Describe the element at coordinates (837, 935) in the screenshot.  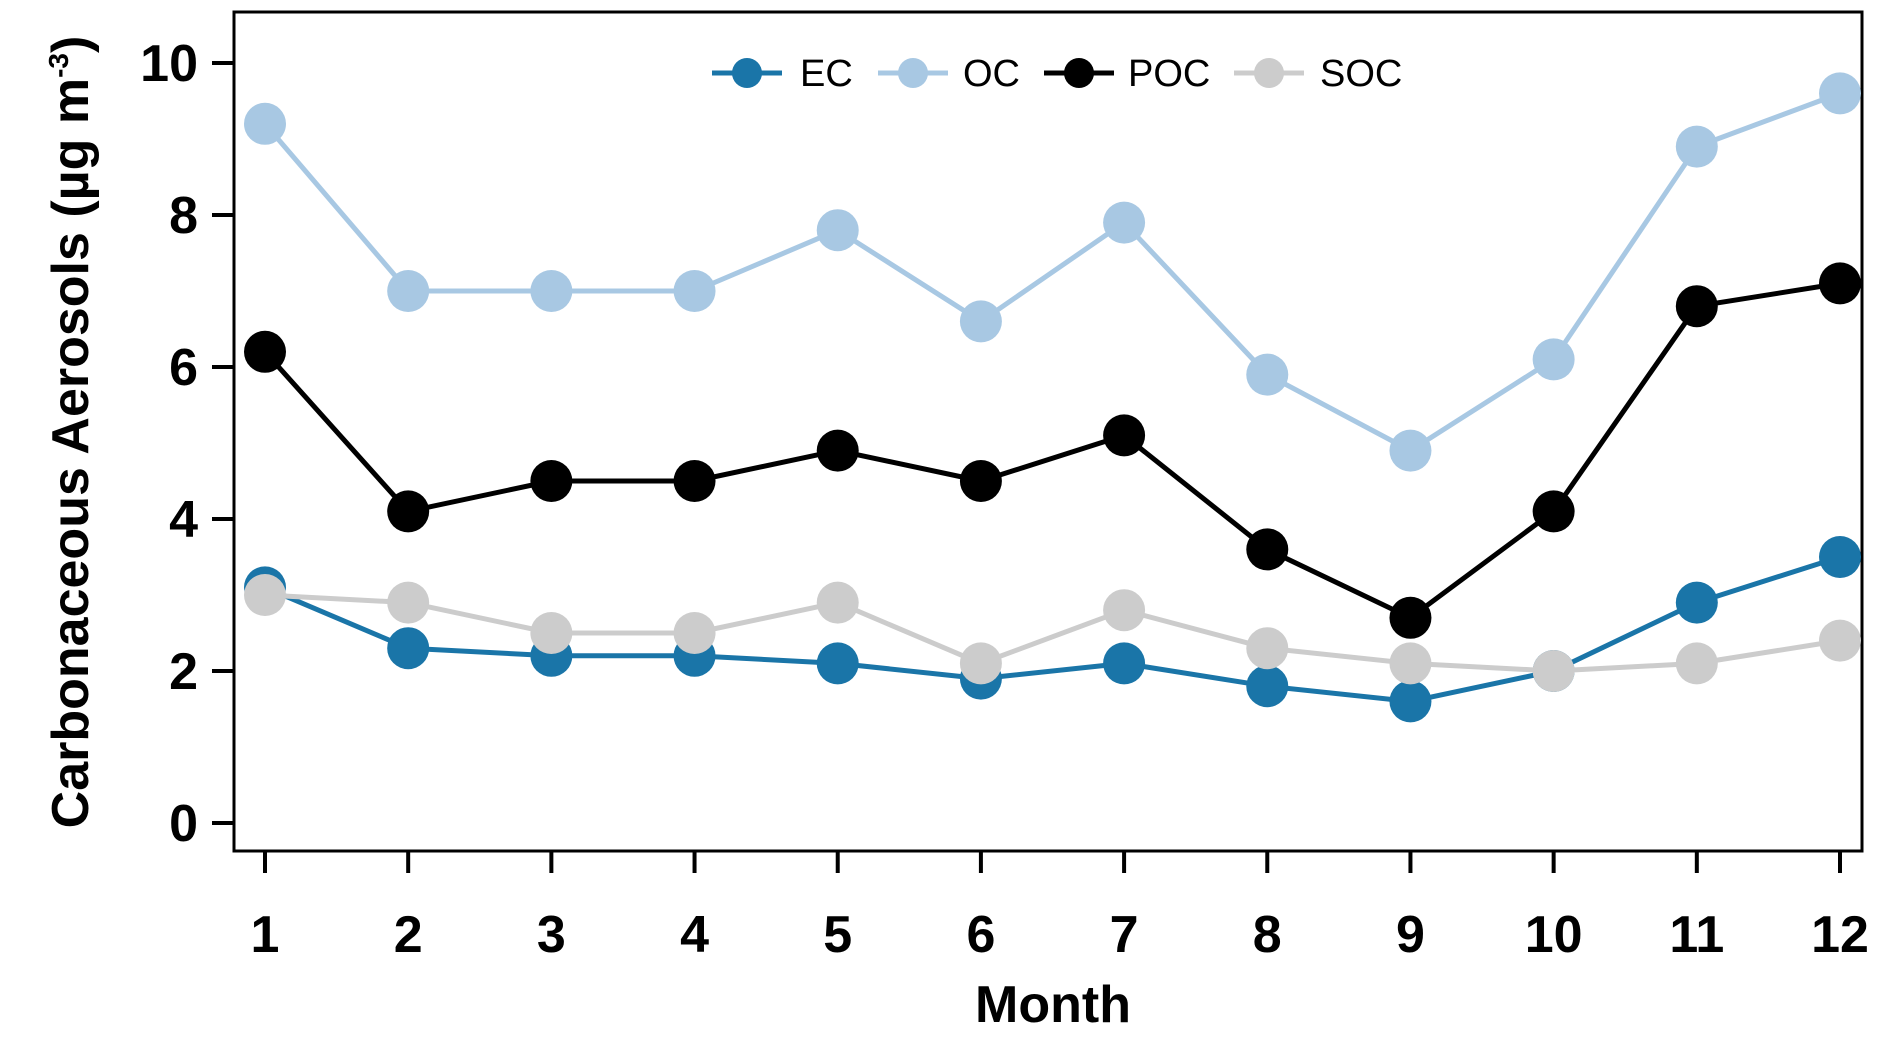
I see `x-tick-label: 5` at that location.